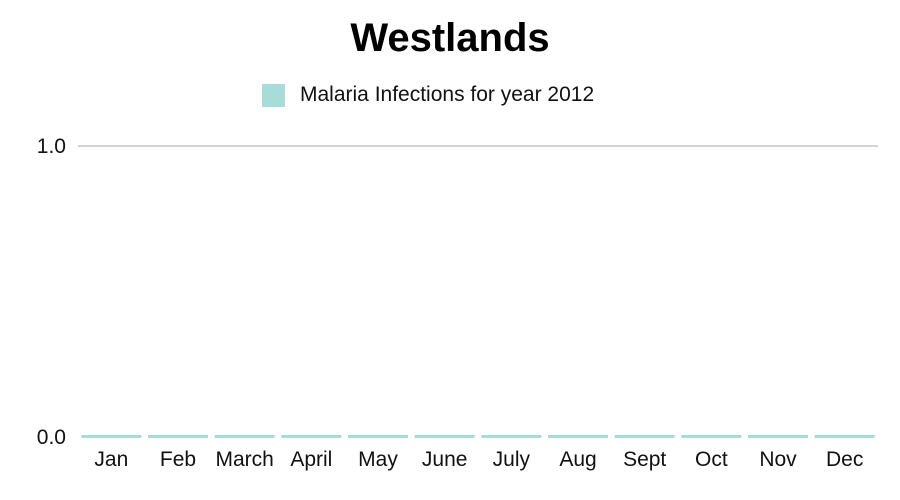  What do you see at coordinates (244, 459) in the screenshot?
I see `x-tick-label: March` at bounding box center [244, 459].